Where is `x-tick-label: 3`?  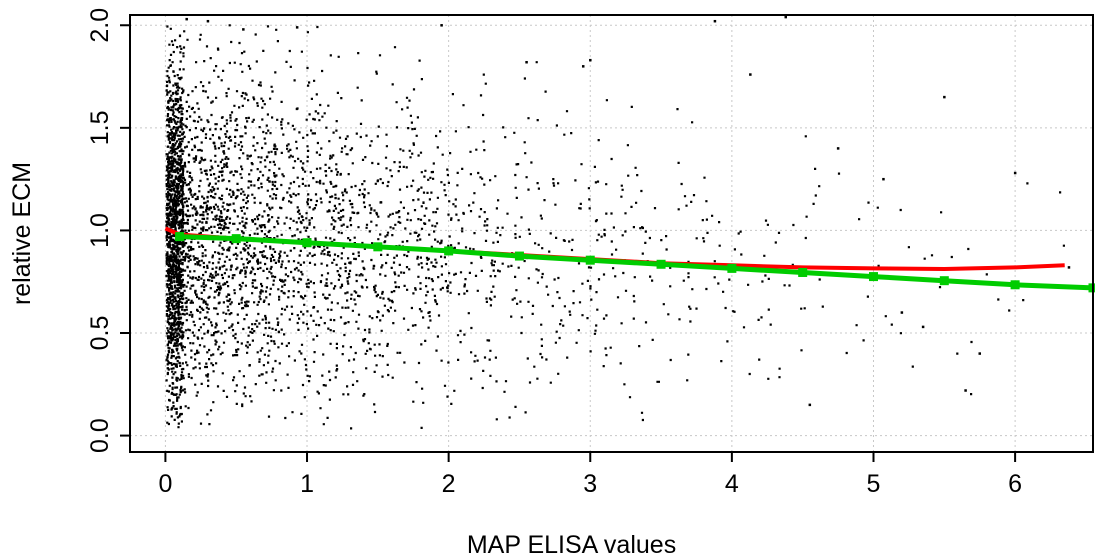 x-tick-label: 3 is located at coordinates (590, 484).